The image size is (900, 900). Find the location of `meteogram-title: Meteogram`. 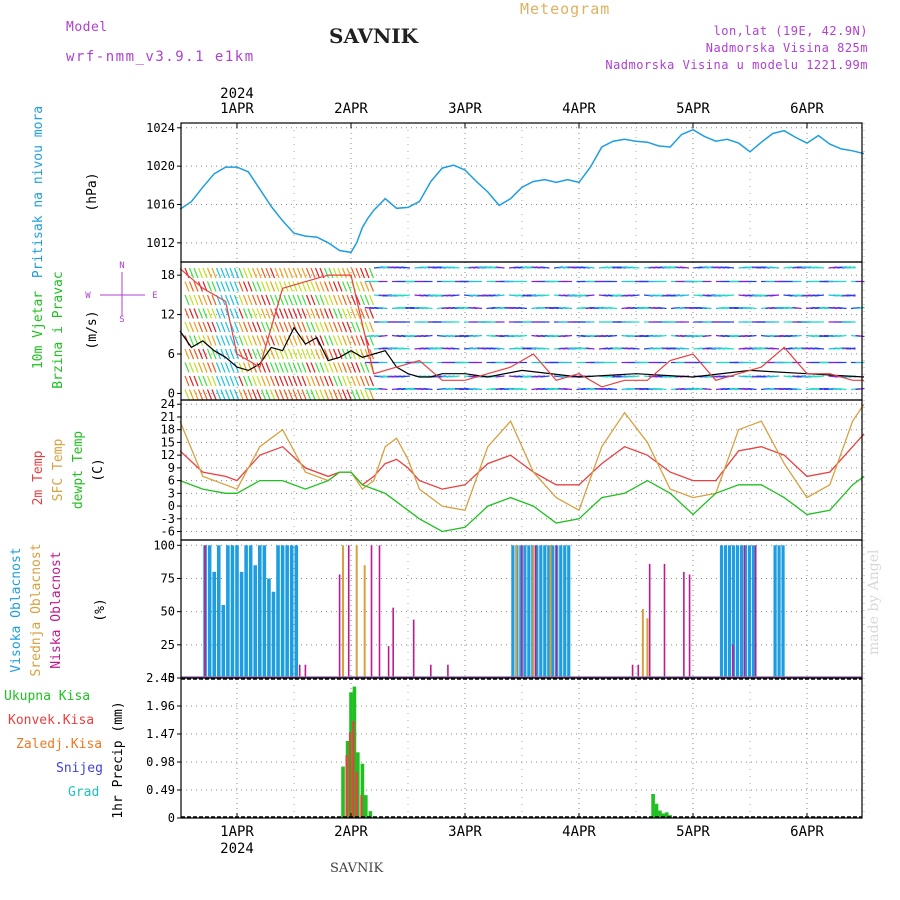

meteogram-title: Meteogram is located at coordinates (565, 9).